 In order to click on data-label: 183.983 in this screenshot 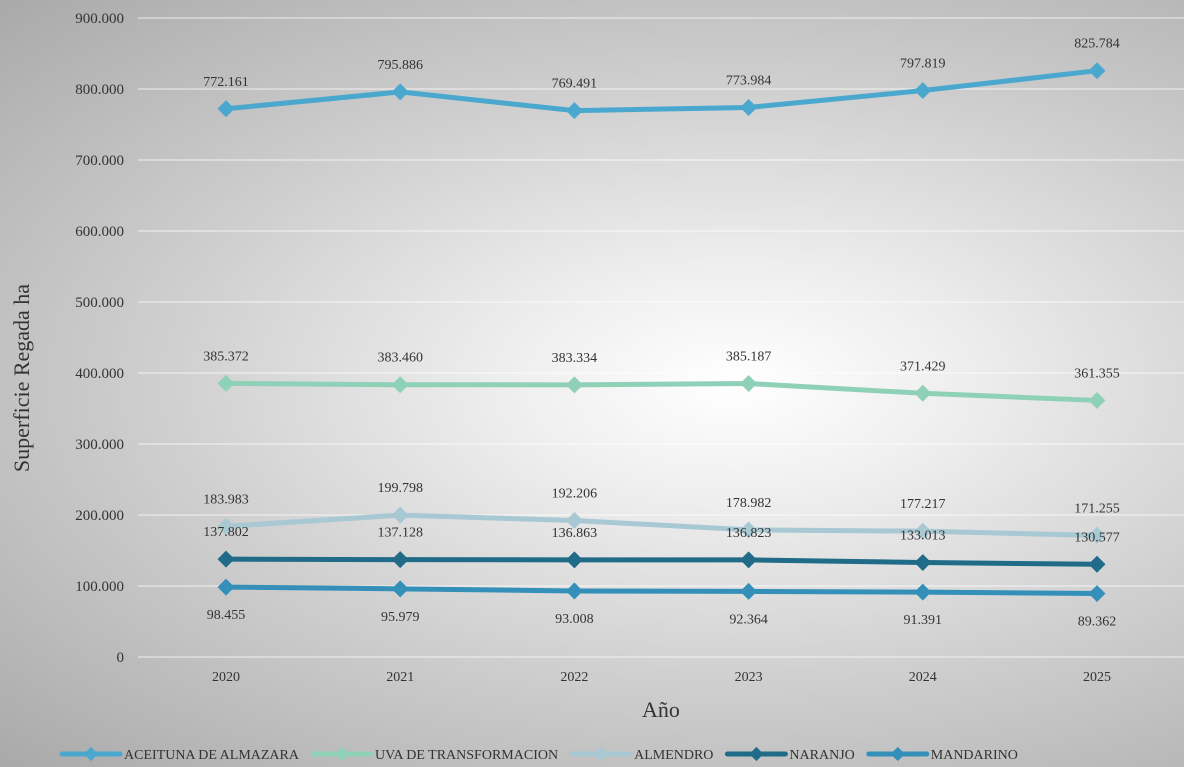, I will do `click(226, 499)`.